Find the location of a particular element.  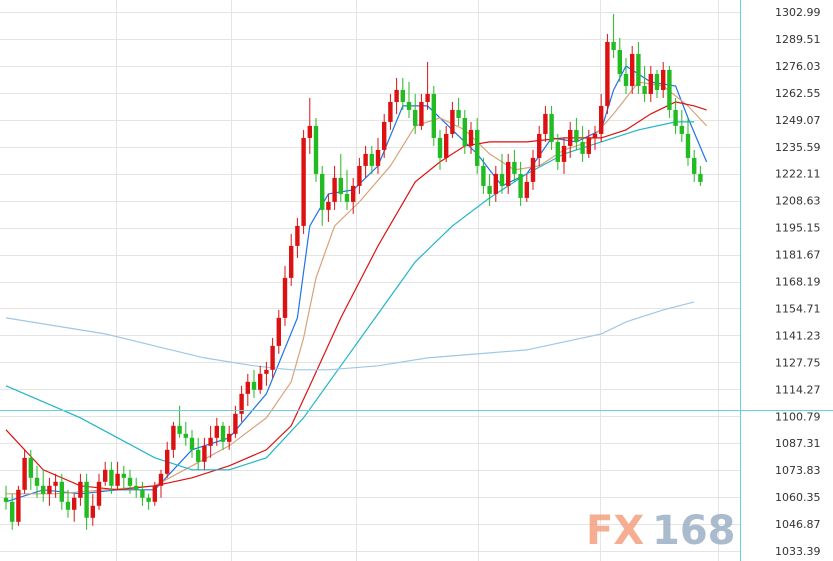

y-tick-label: 1100.79 is located at coordinates (798, 416).